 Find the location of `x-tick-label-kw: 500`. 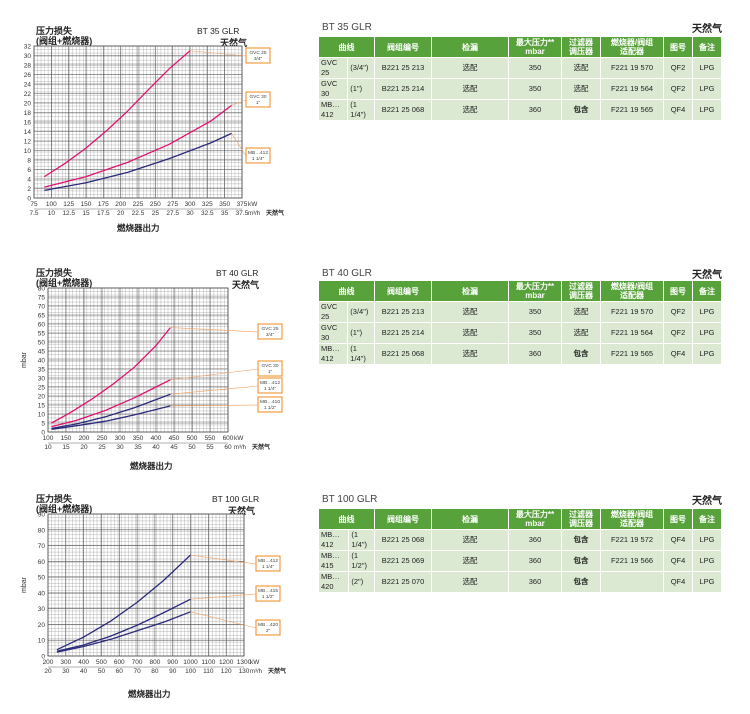

x-tick-label-kw: 500 is located at coordinates (101, 662).